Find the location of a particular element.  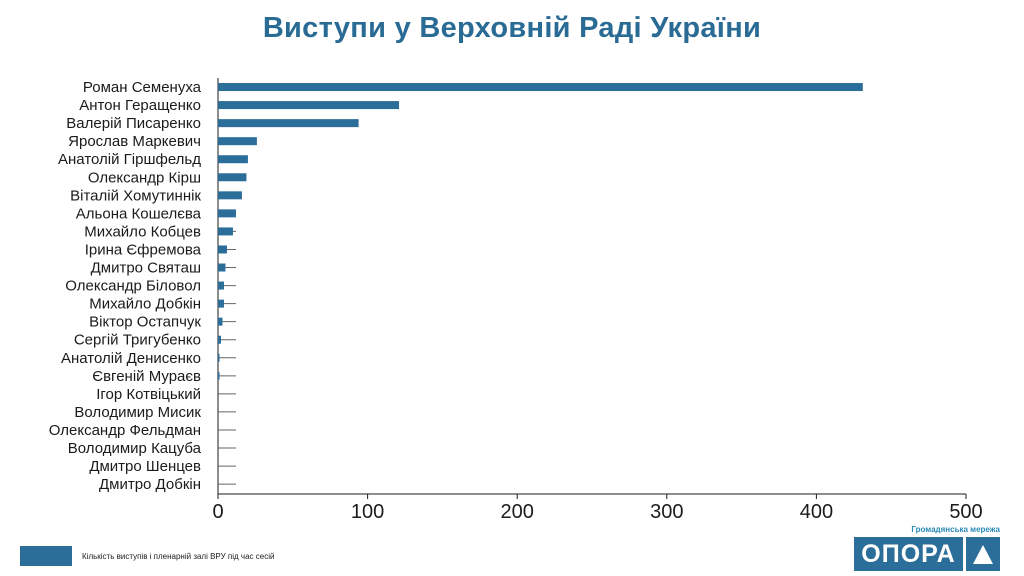

opora-brand: Громадянська мережа ОПОРА is located at coordinates (927, 548).